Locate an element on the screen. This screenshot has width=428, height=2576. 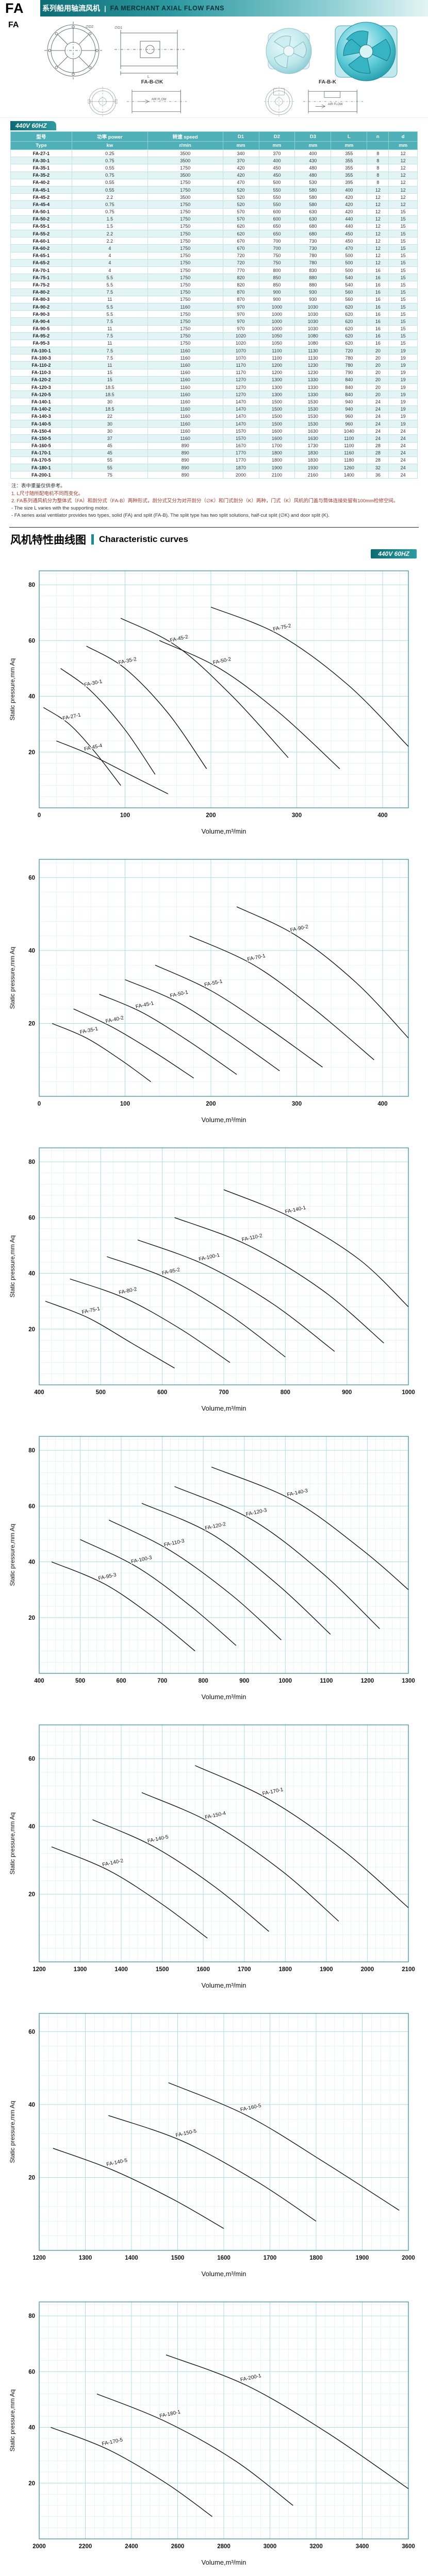
table-cell: FA-90-4 is located at coordinates (41, 321).